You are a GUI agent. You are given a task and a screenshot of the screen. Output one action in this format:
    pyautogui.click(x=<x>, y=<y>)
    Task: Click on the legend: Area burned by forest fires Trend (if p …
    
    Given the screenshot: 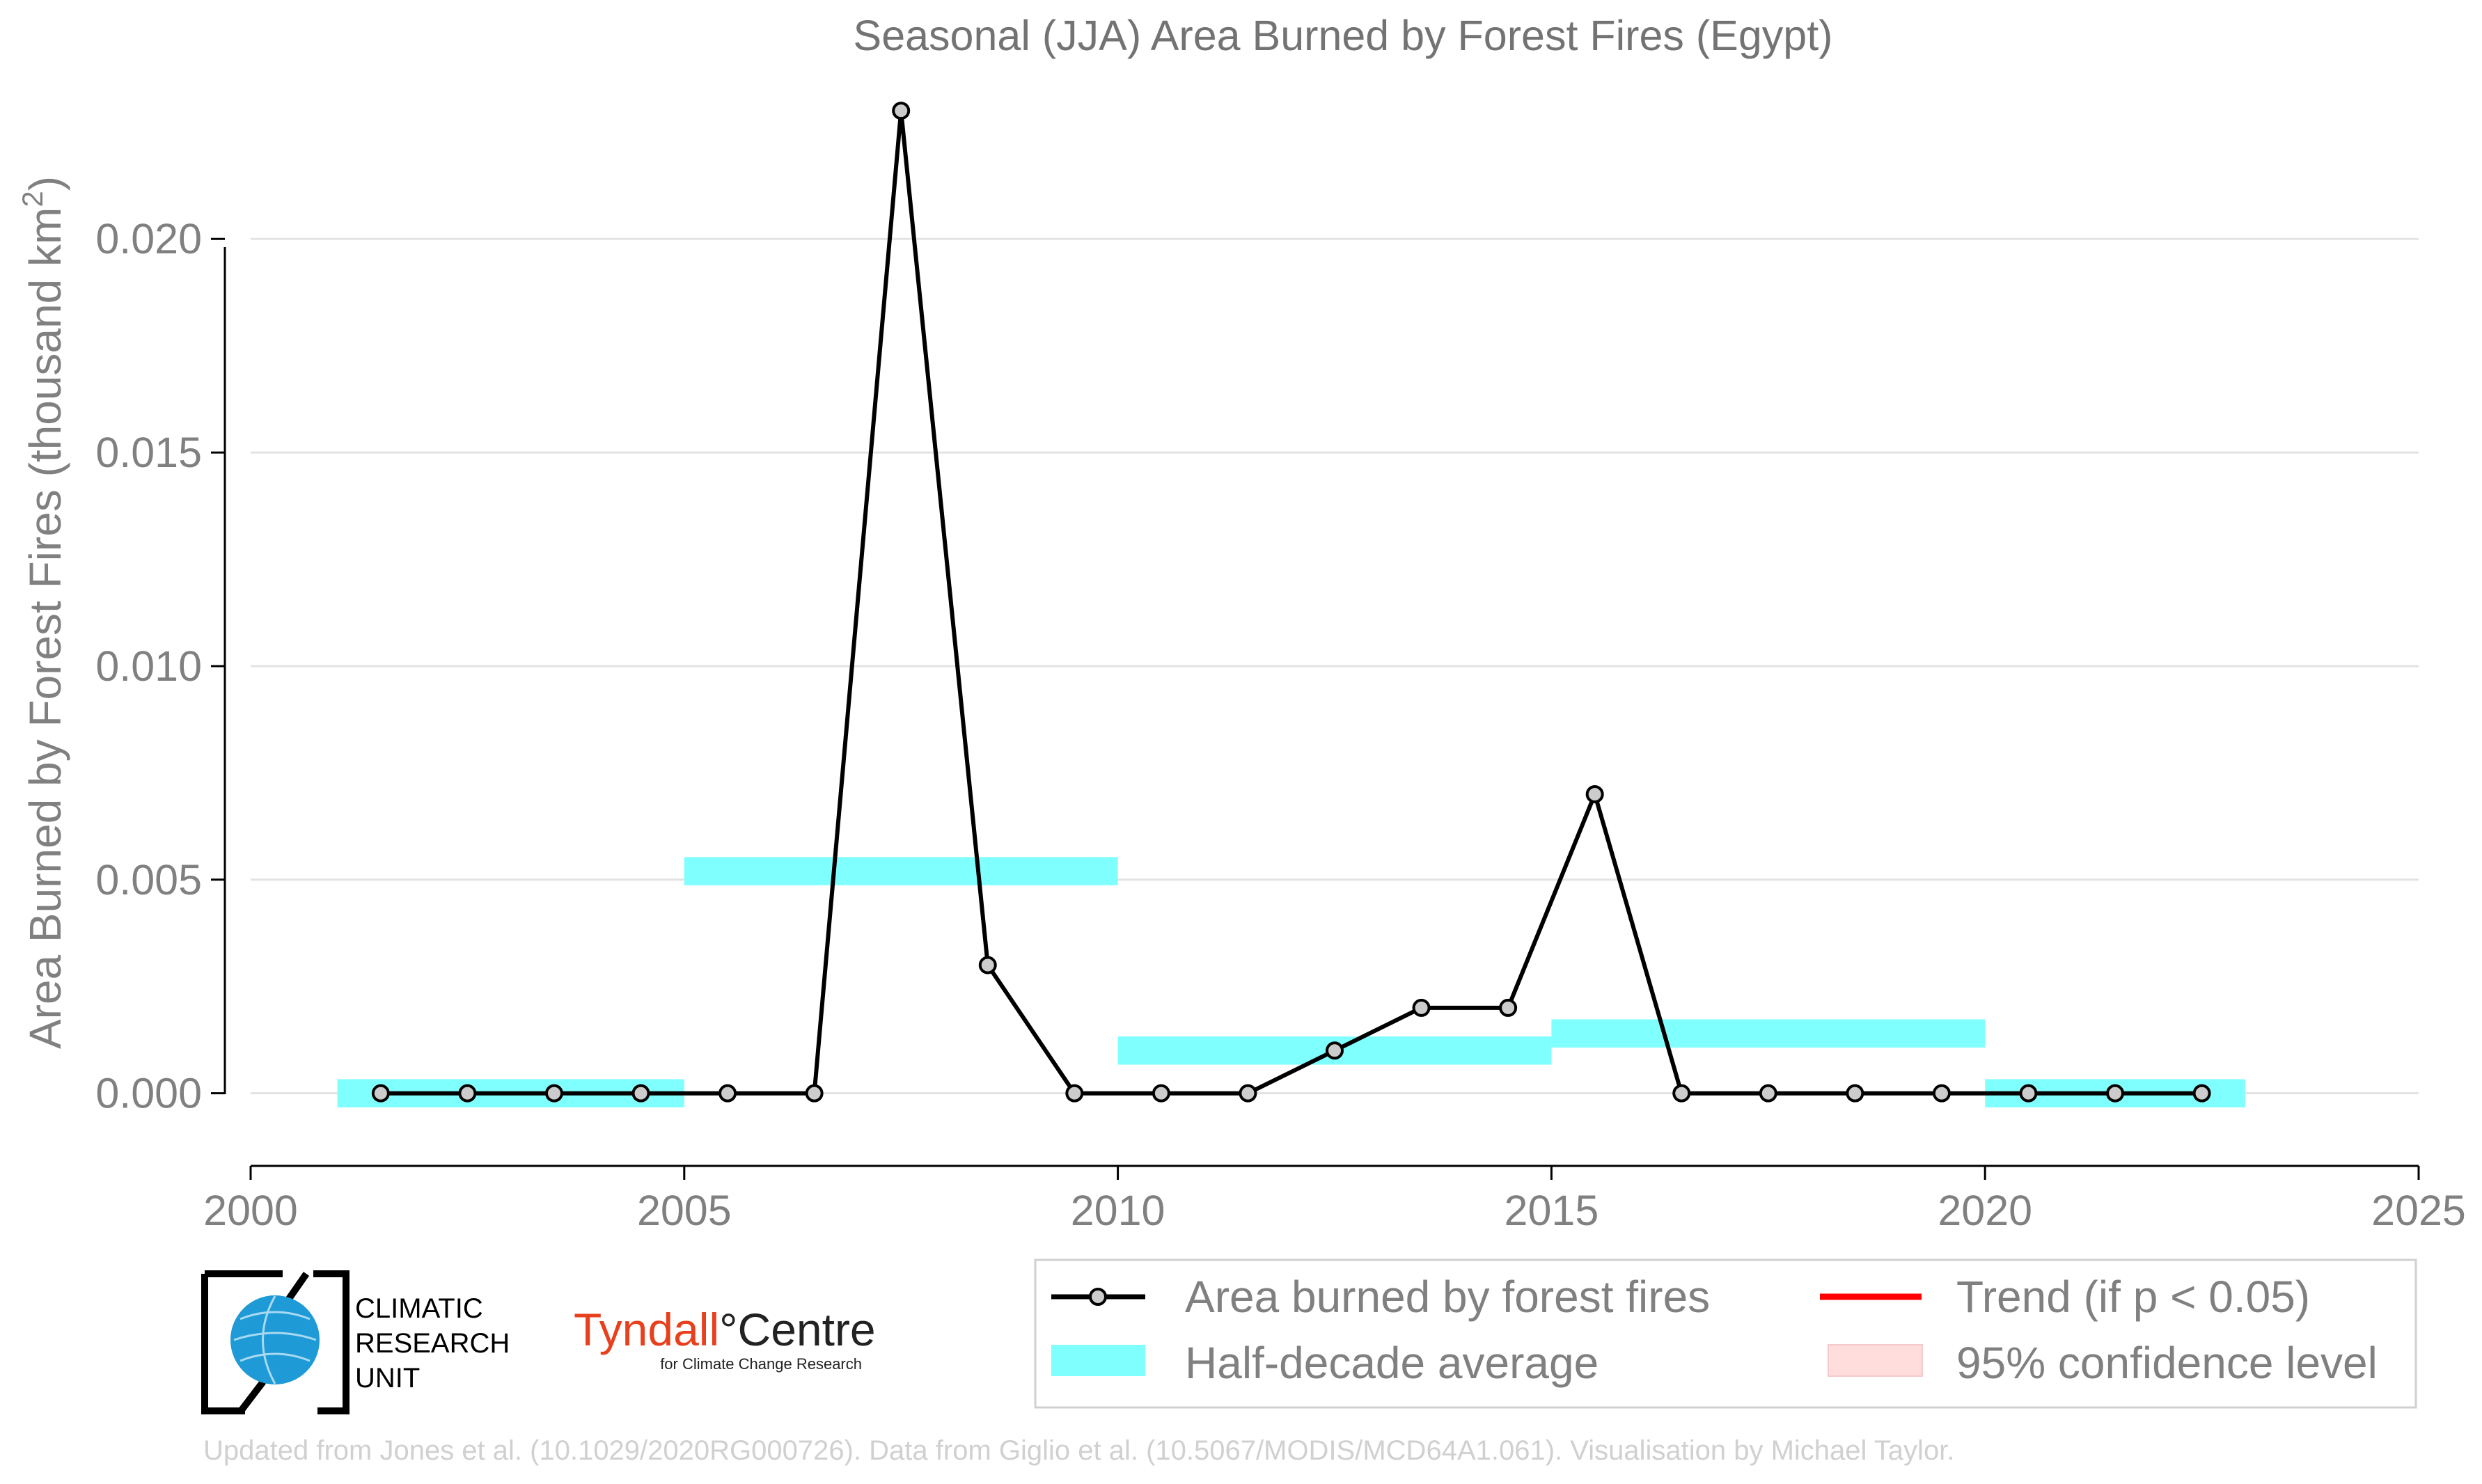 What is the action you would take?
    pyautogui.click(x=1725, y=1333)
    